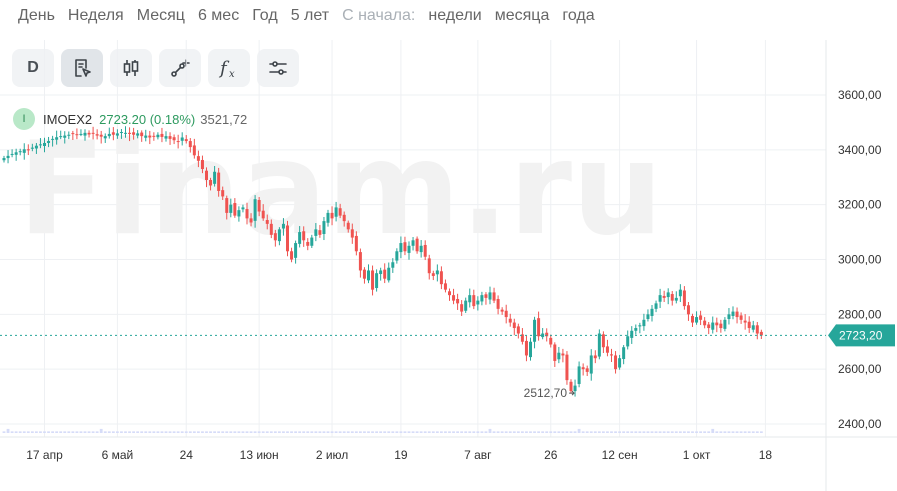 Image resolution: width=897 pixels, height=491 pixels. What do you see at coordinates (229, 68) in the screenshot?
I see `functions-button: f x` at bounding box center [229, 68].